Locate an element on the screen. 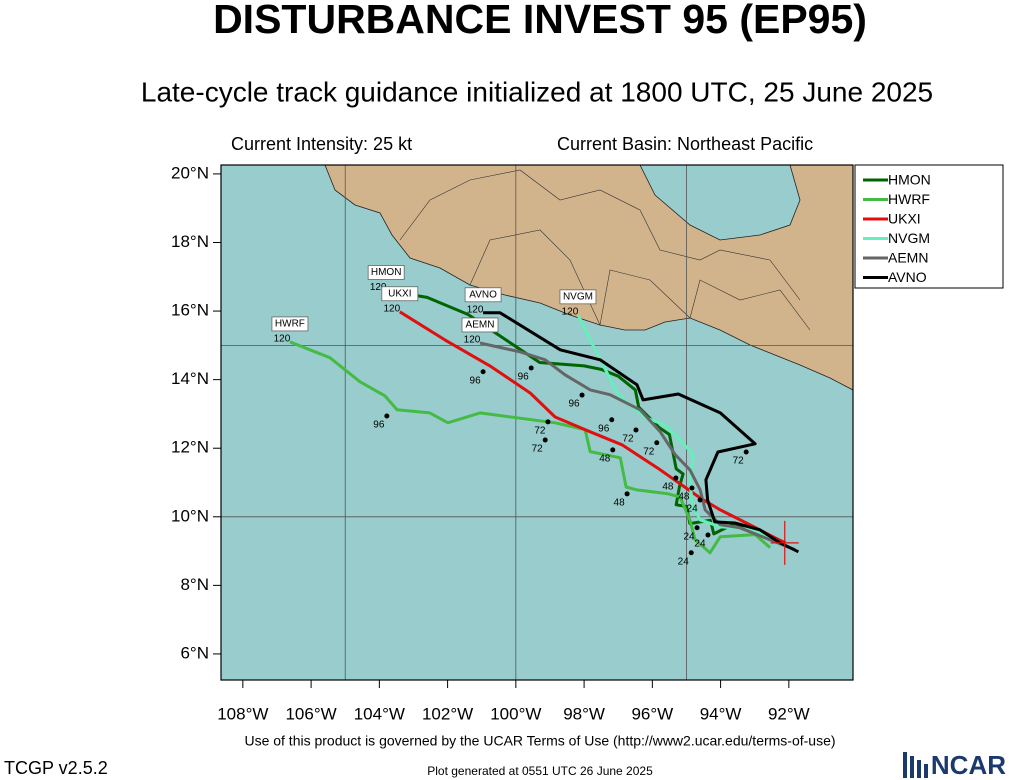 The width and height of the screenshot is (1009, 780). legend-box is located at coordinates (929, 226).